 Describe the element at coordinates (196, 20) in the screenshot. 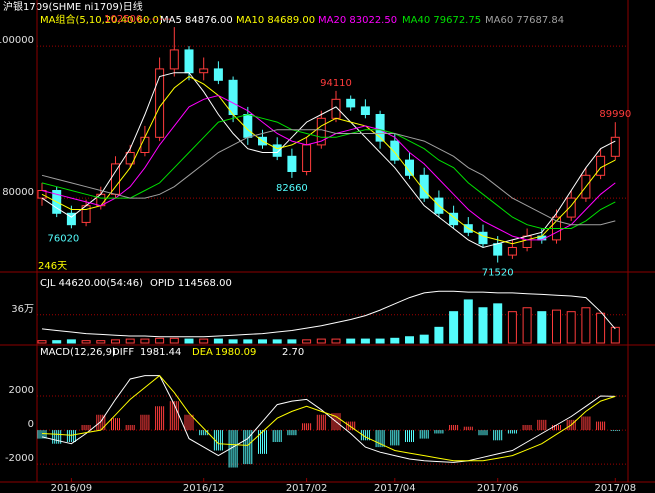

I see `legend-entry: MA5 84876.00` at that location.